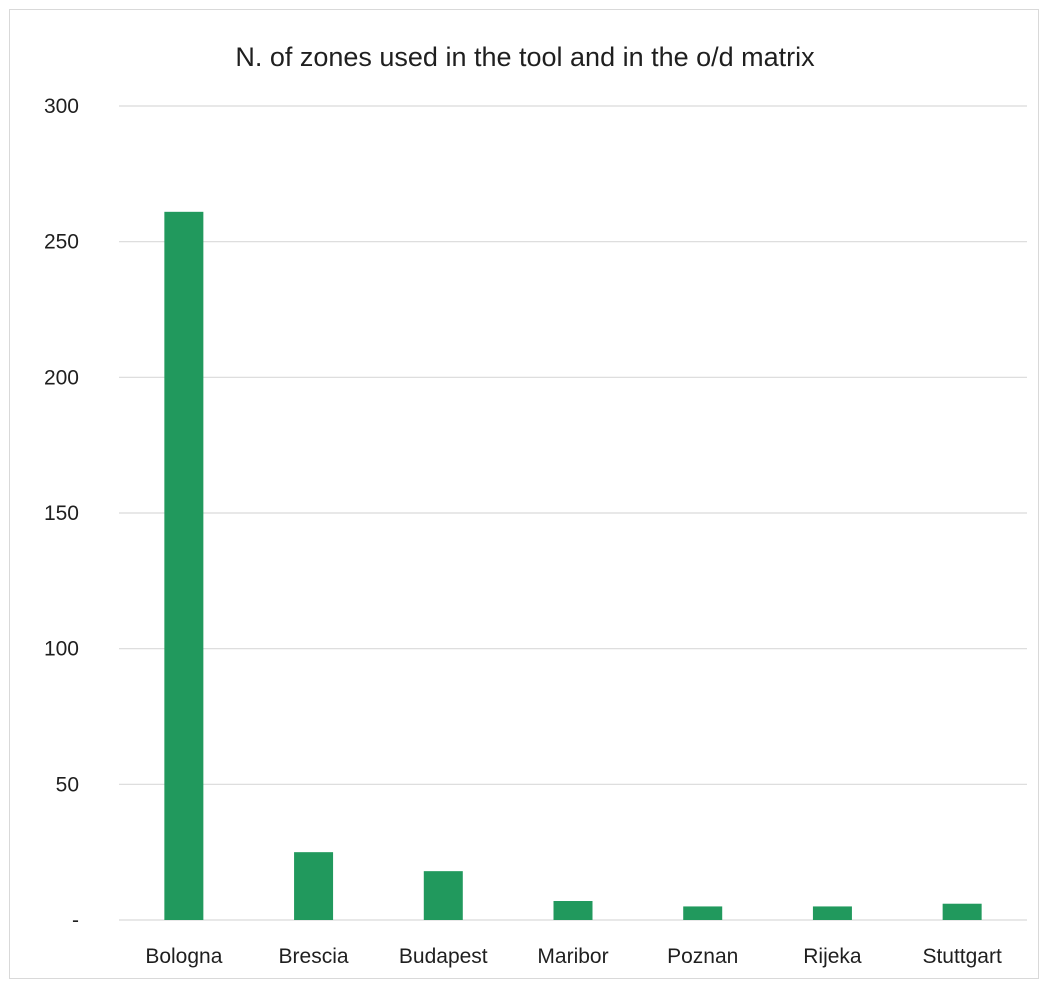 The height and width of the screenshot is (988, 1050). Describe the element at coordinates (962, 911) in the screenshot. I see `bar-stuttgart` at that location.